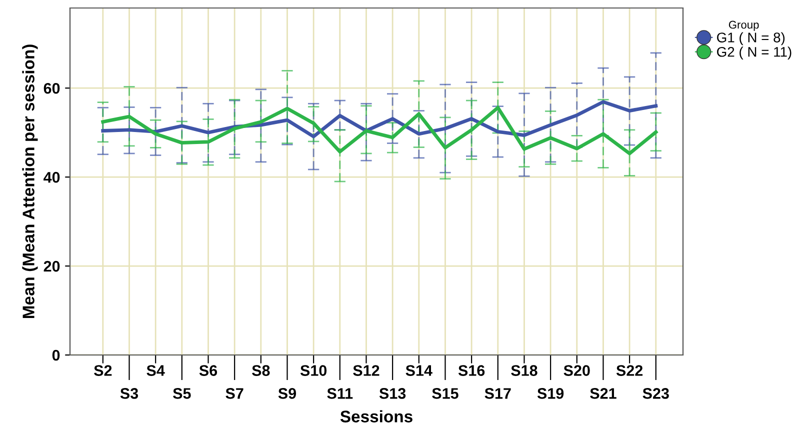 This screenshot has width=794, height=427. Describe the element at coordinates (550, 393) in the screenshot. I see `x-tick-label: S19` at that location.